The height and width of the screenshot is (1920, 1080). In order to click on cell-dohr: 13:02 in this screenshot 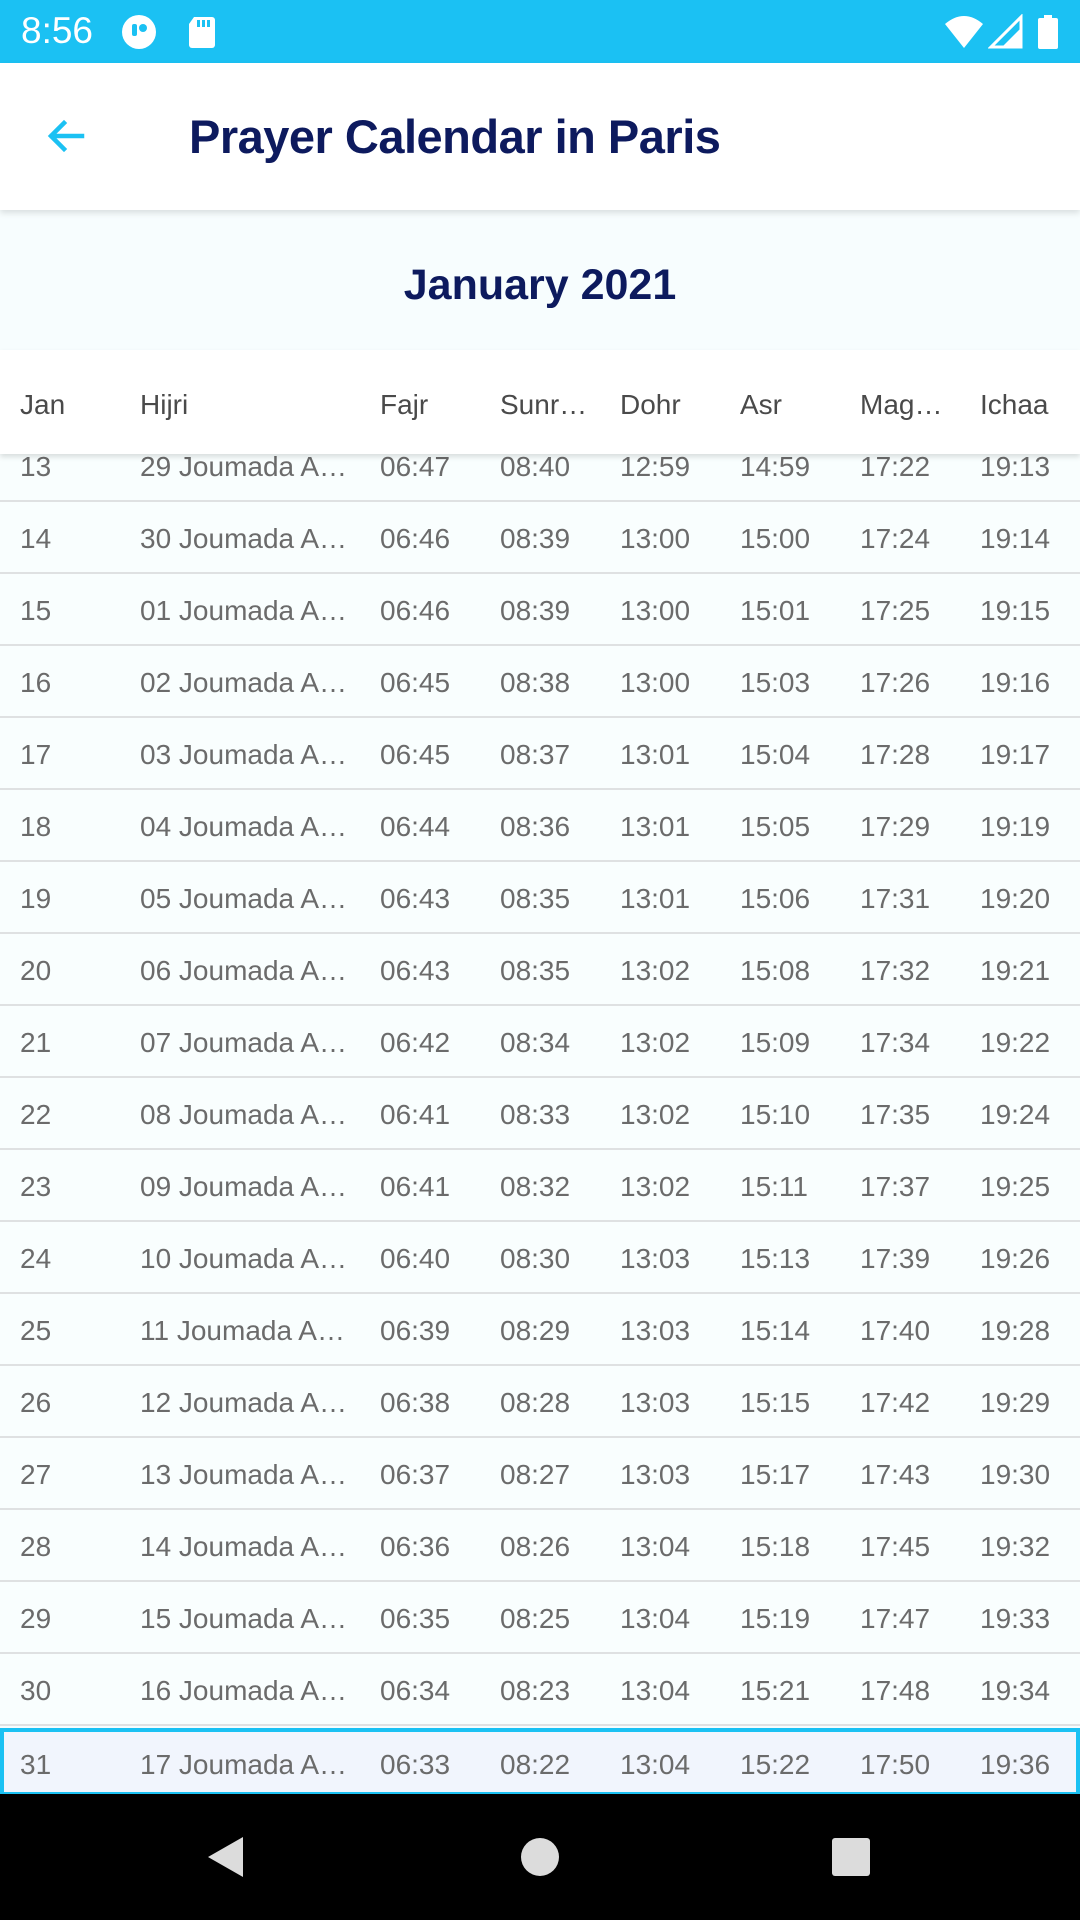, I will do `click(655, 1114)`.